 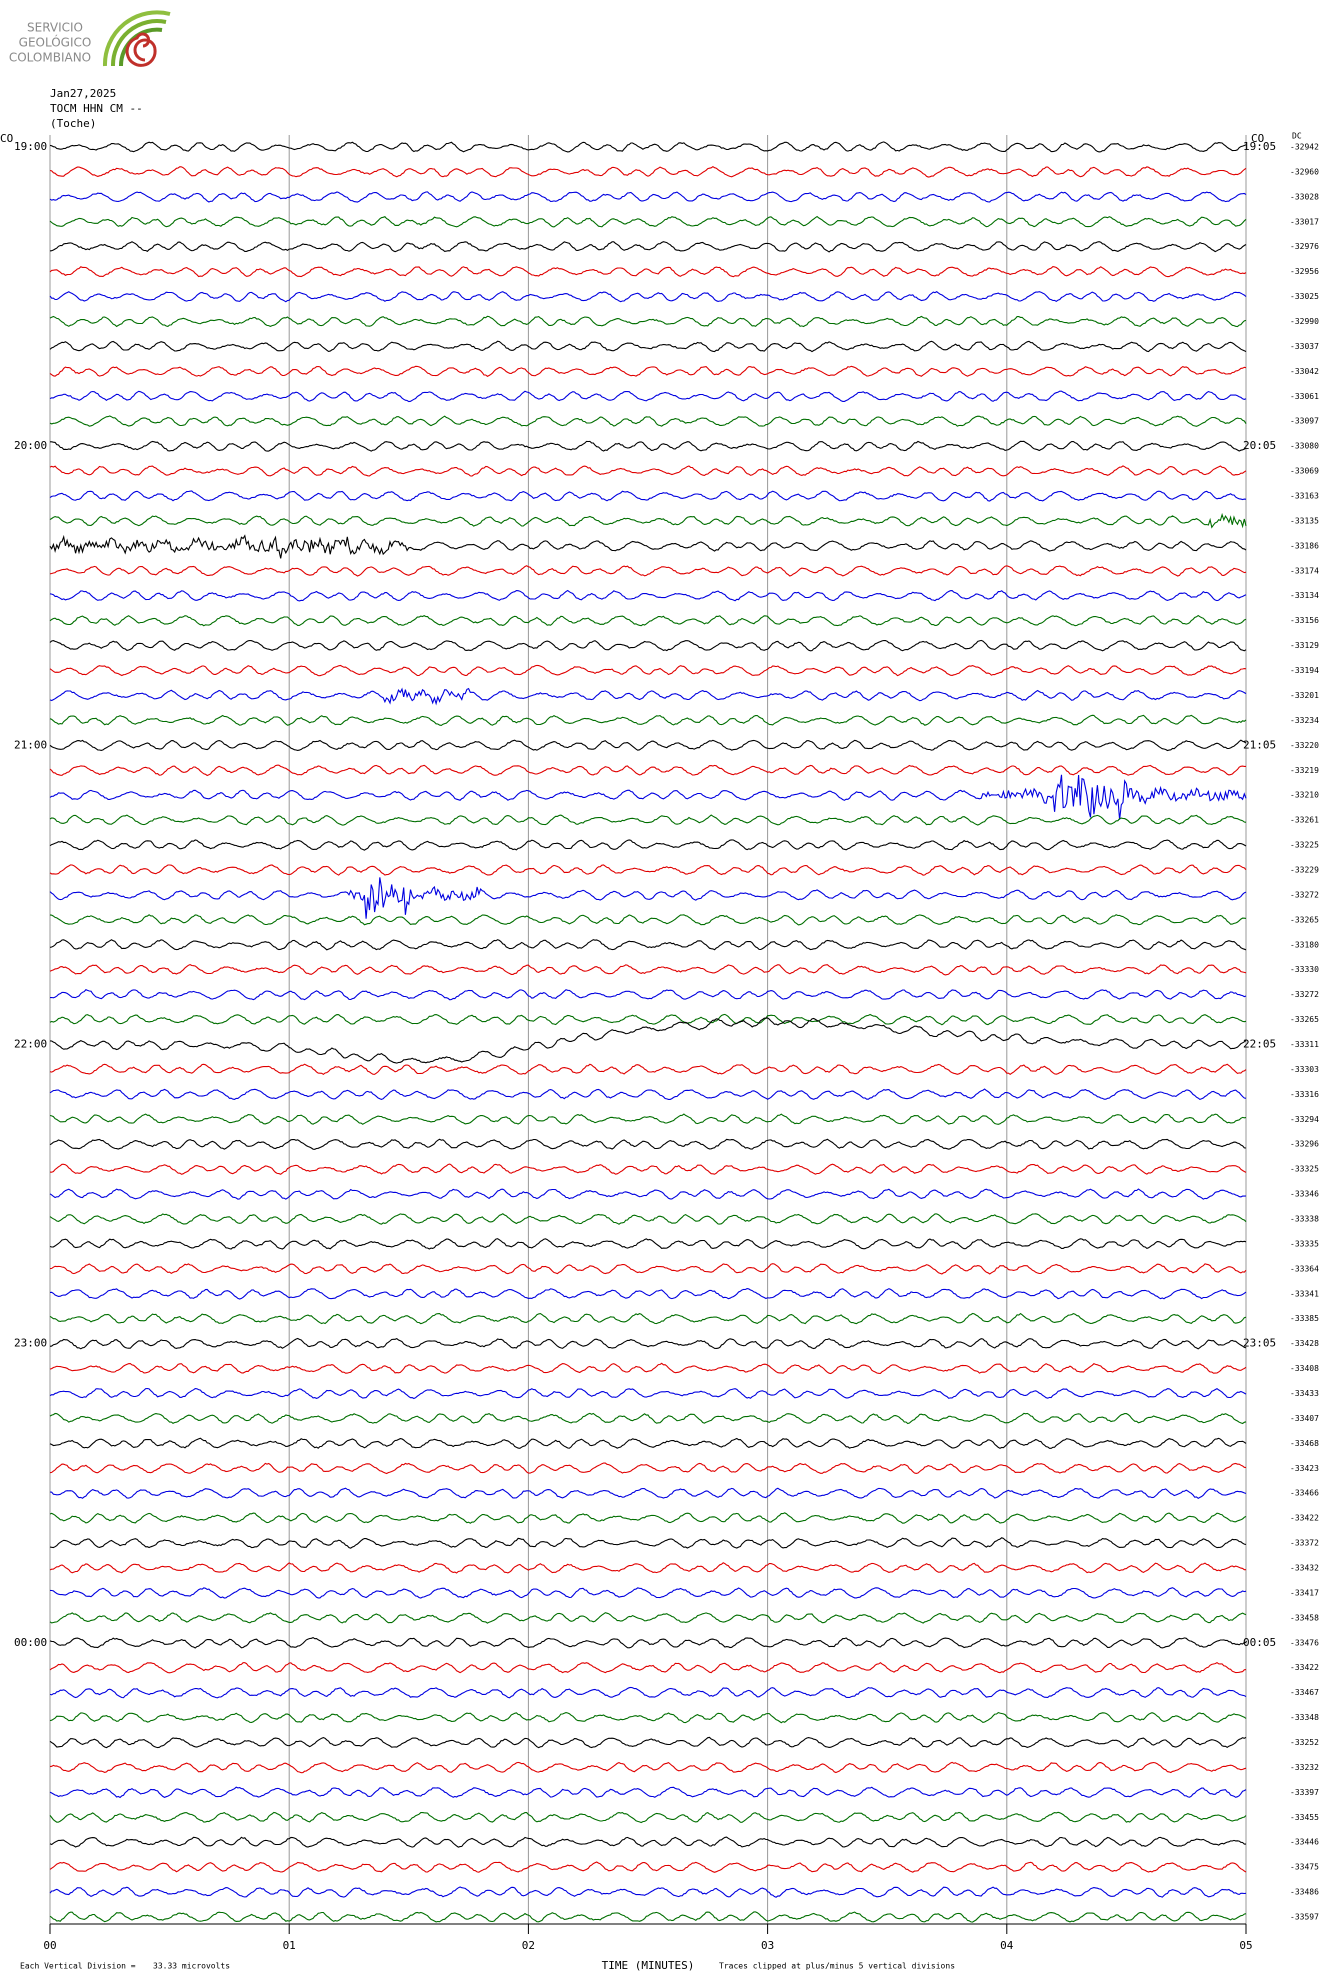 What do you see at coordinates (6, 138) in the screenshot?
I see `left-corner: CO` at bounding box center [6, 138].